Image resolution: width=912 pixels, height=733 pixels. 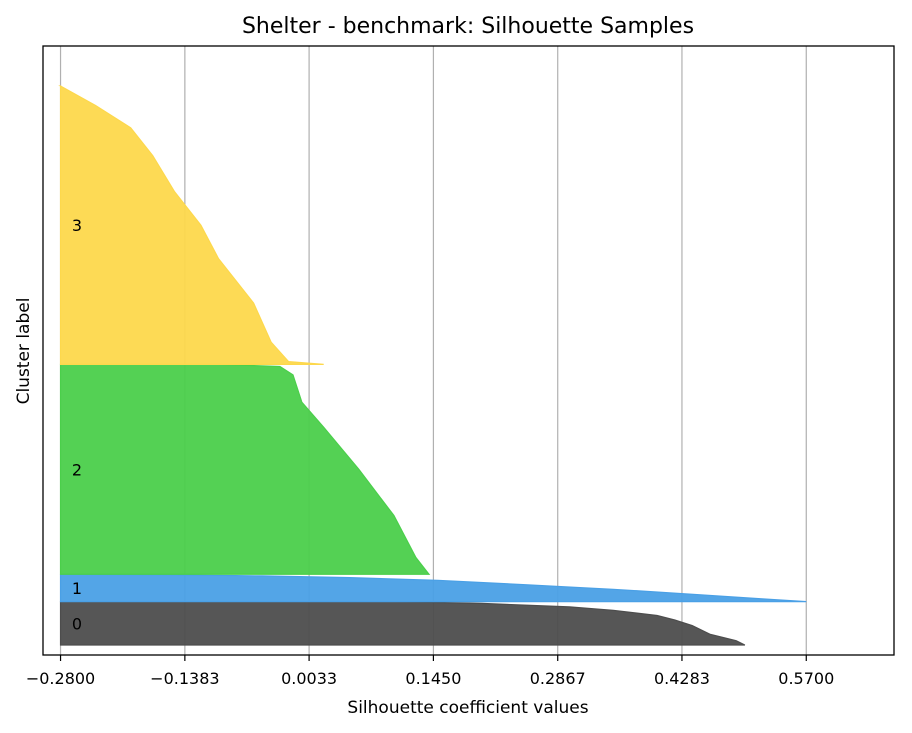 I want to click on cluster-label: 2, so click(x=77, y=469).